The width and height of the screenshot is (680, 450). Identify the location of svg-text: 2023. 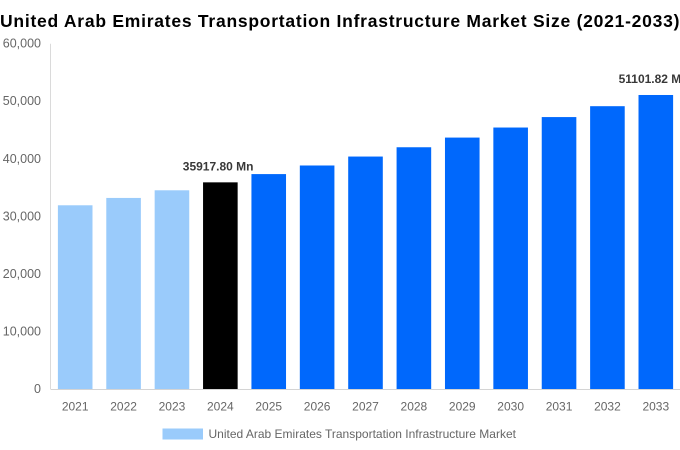
(172, 407).